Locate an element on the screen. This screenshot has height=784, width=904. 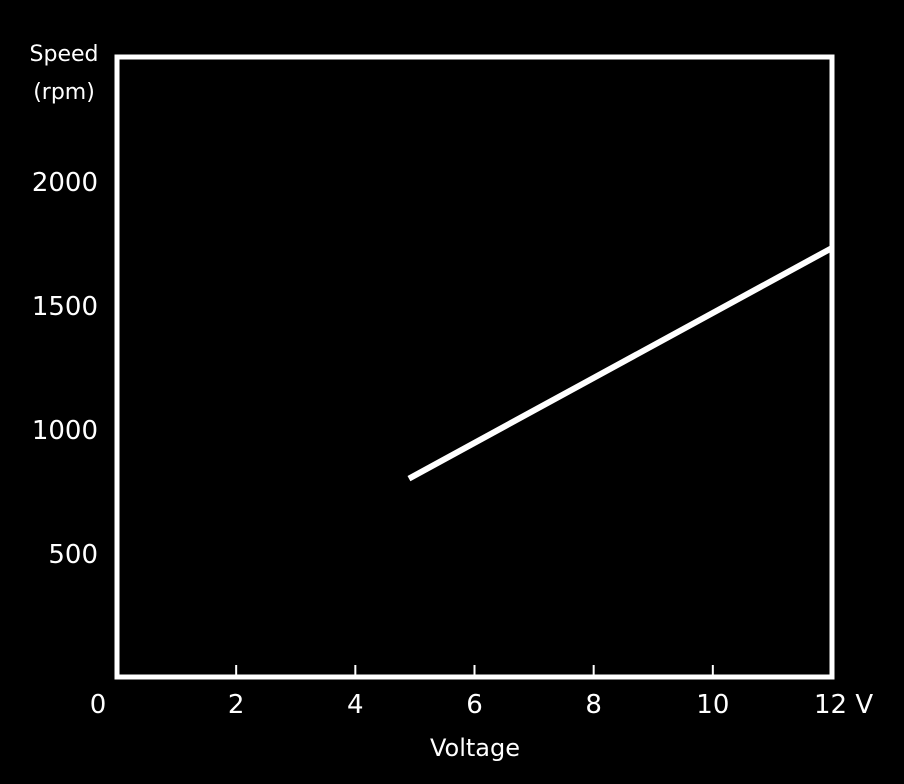
x-tick-layer: 0 2 4 6 8 10 12 V is located at coordinates (481, 692).